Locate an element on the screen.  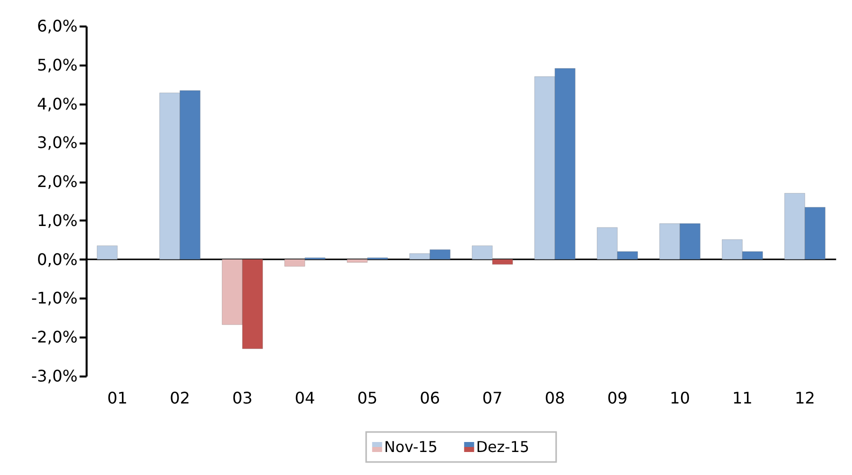
x-tick-label: 05 is located at coordinates (367, 398).